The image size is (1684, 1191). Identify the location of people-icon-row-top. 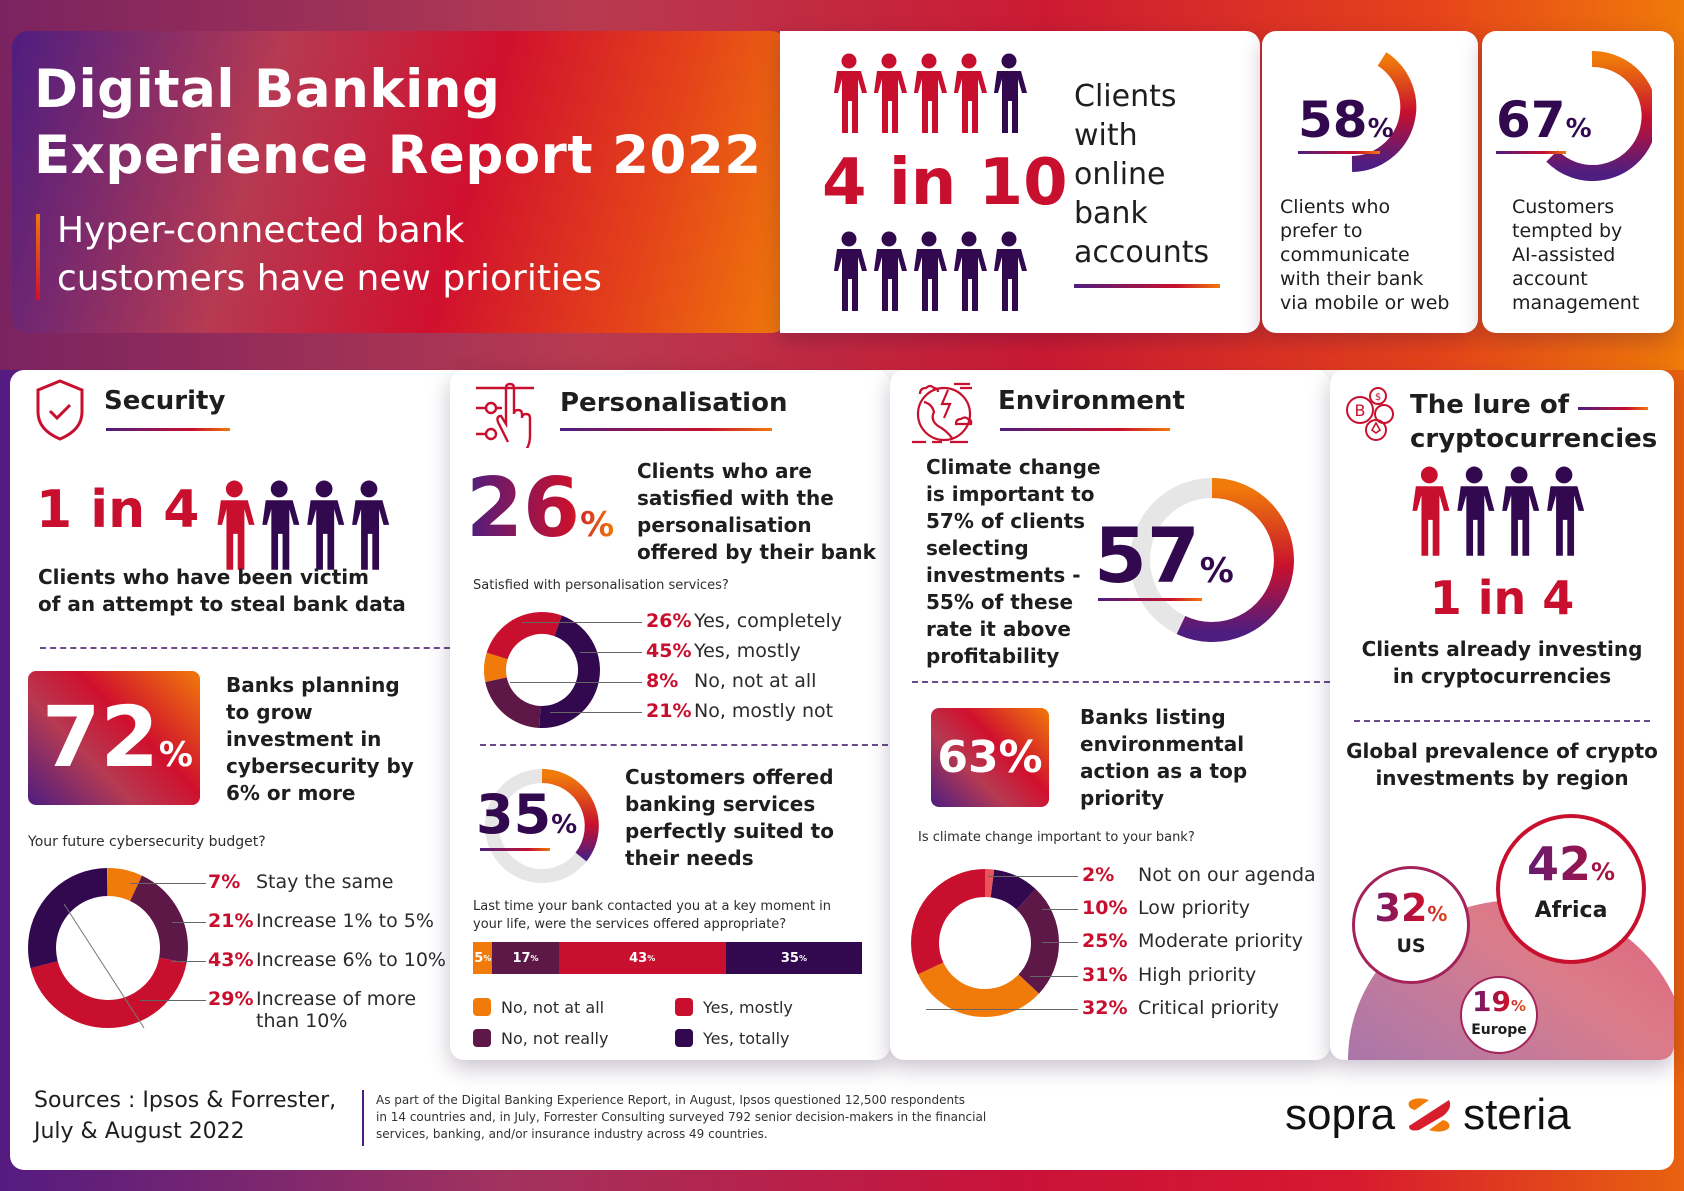
(930, 93).